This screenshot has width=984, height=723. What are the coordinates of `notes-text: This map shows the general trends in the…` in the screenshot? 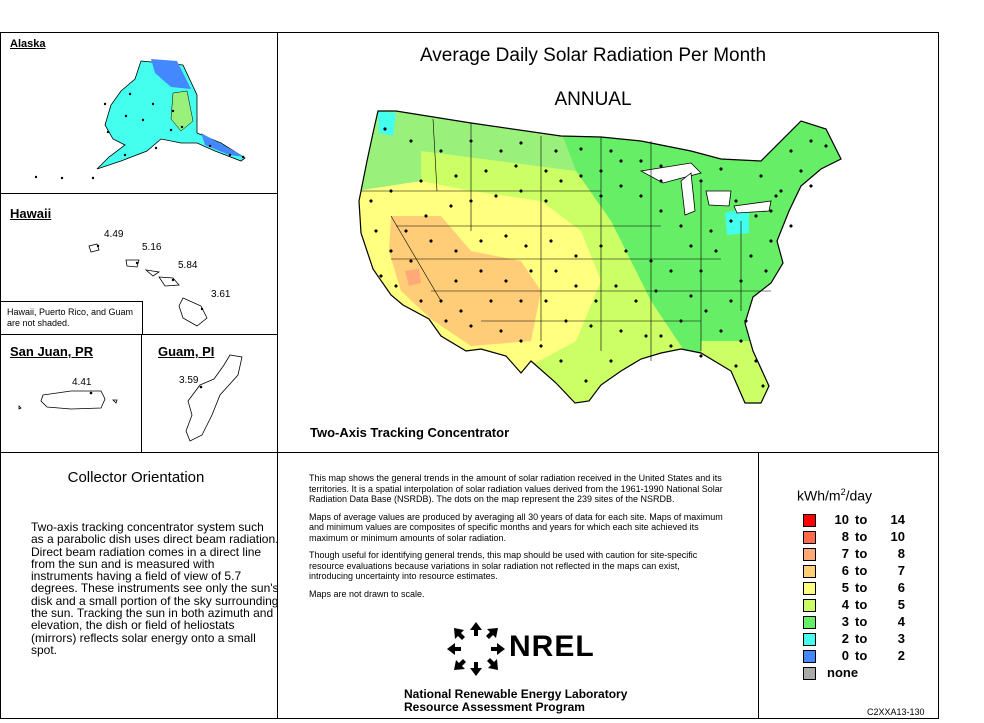 It's located at (516, 539).